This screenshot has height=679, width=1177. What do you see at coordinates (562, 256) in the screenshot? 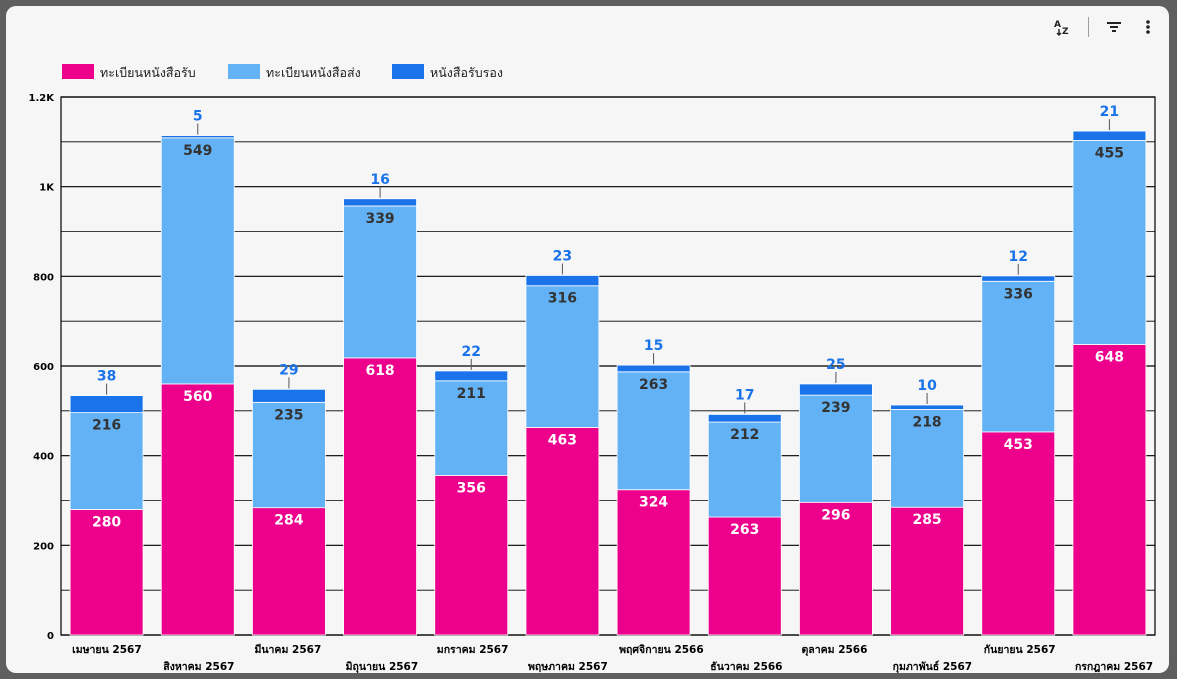
I see `data-label: 23` at bounding box center [562, 256].